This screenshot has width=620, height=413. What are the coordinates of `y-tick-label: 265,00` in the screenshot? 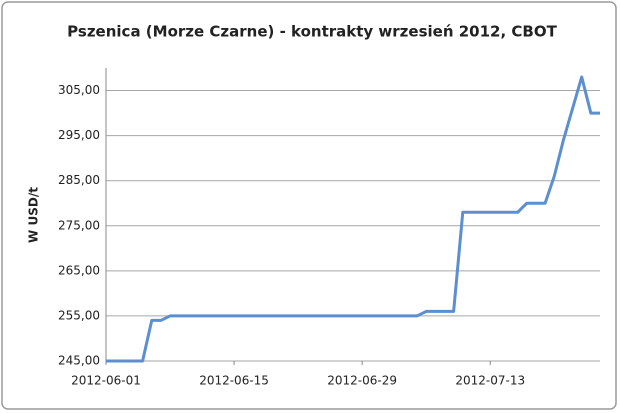 It's located at (79, 270).